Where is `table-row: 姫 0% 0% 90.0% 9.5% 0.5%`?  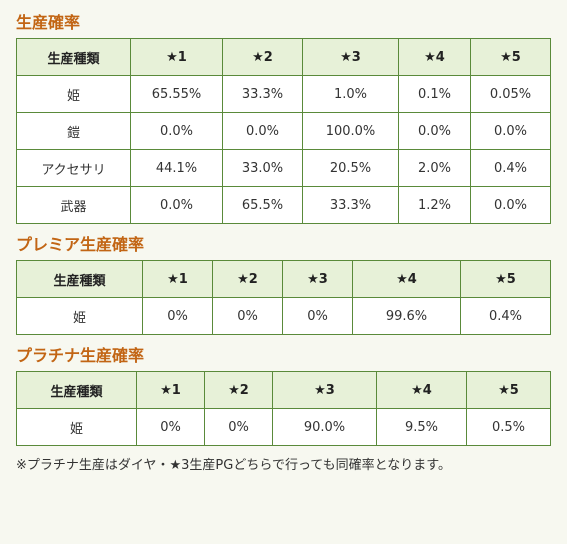
table-row: 姫 0% 0% 90.0% 9.5% 0.5% is located at coordinates (283, 427).